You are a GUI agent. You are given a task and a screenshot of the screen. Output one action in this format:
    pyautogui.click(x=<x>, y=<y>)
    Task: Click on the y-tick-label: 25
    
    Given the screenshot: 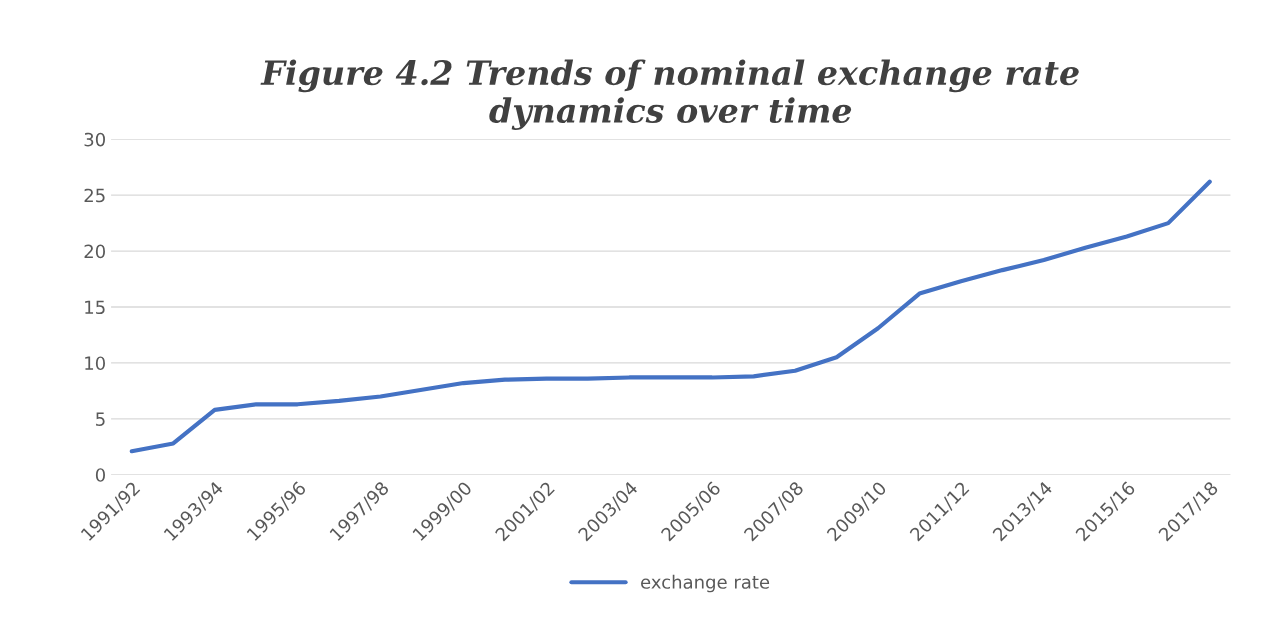 What is the action you would take?
    pyautogui.click(x=94, y=195)
    